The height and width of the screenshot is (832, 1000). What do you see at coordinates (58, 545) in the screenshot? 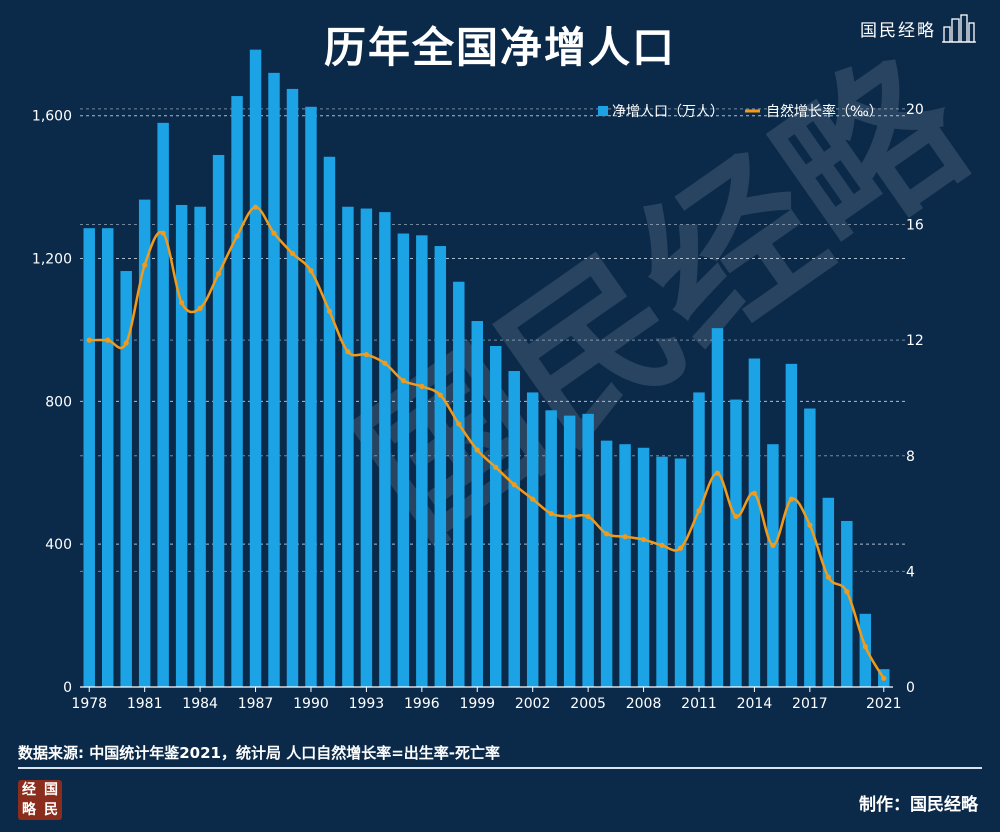
I see `left-tick-label: 400` at bounding box center [58, 545].